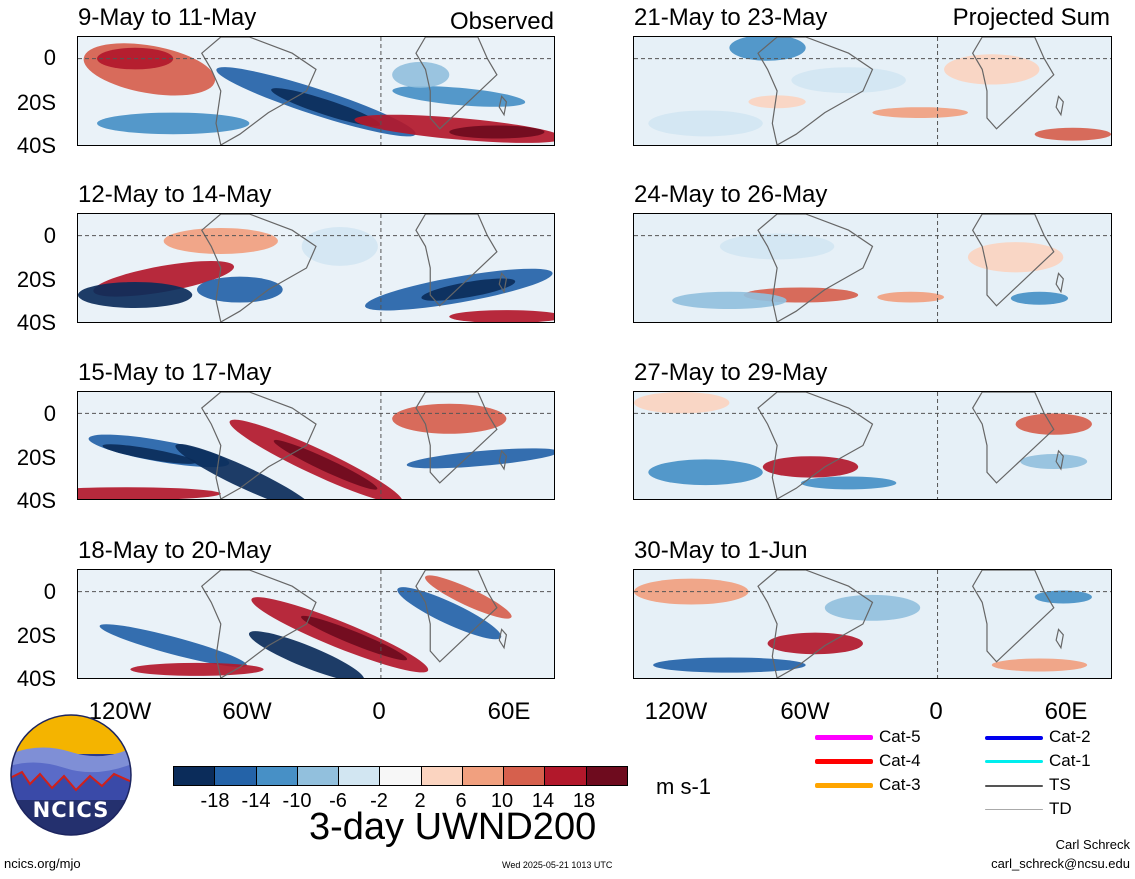  I want to click on legend-cat2-line, so click(1014, 737).